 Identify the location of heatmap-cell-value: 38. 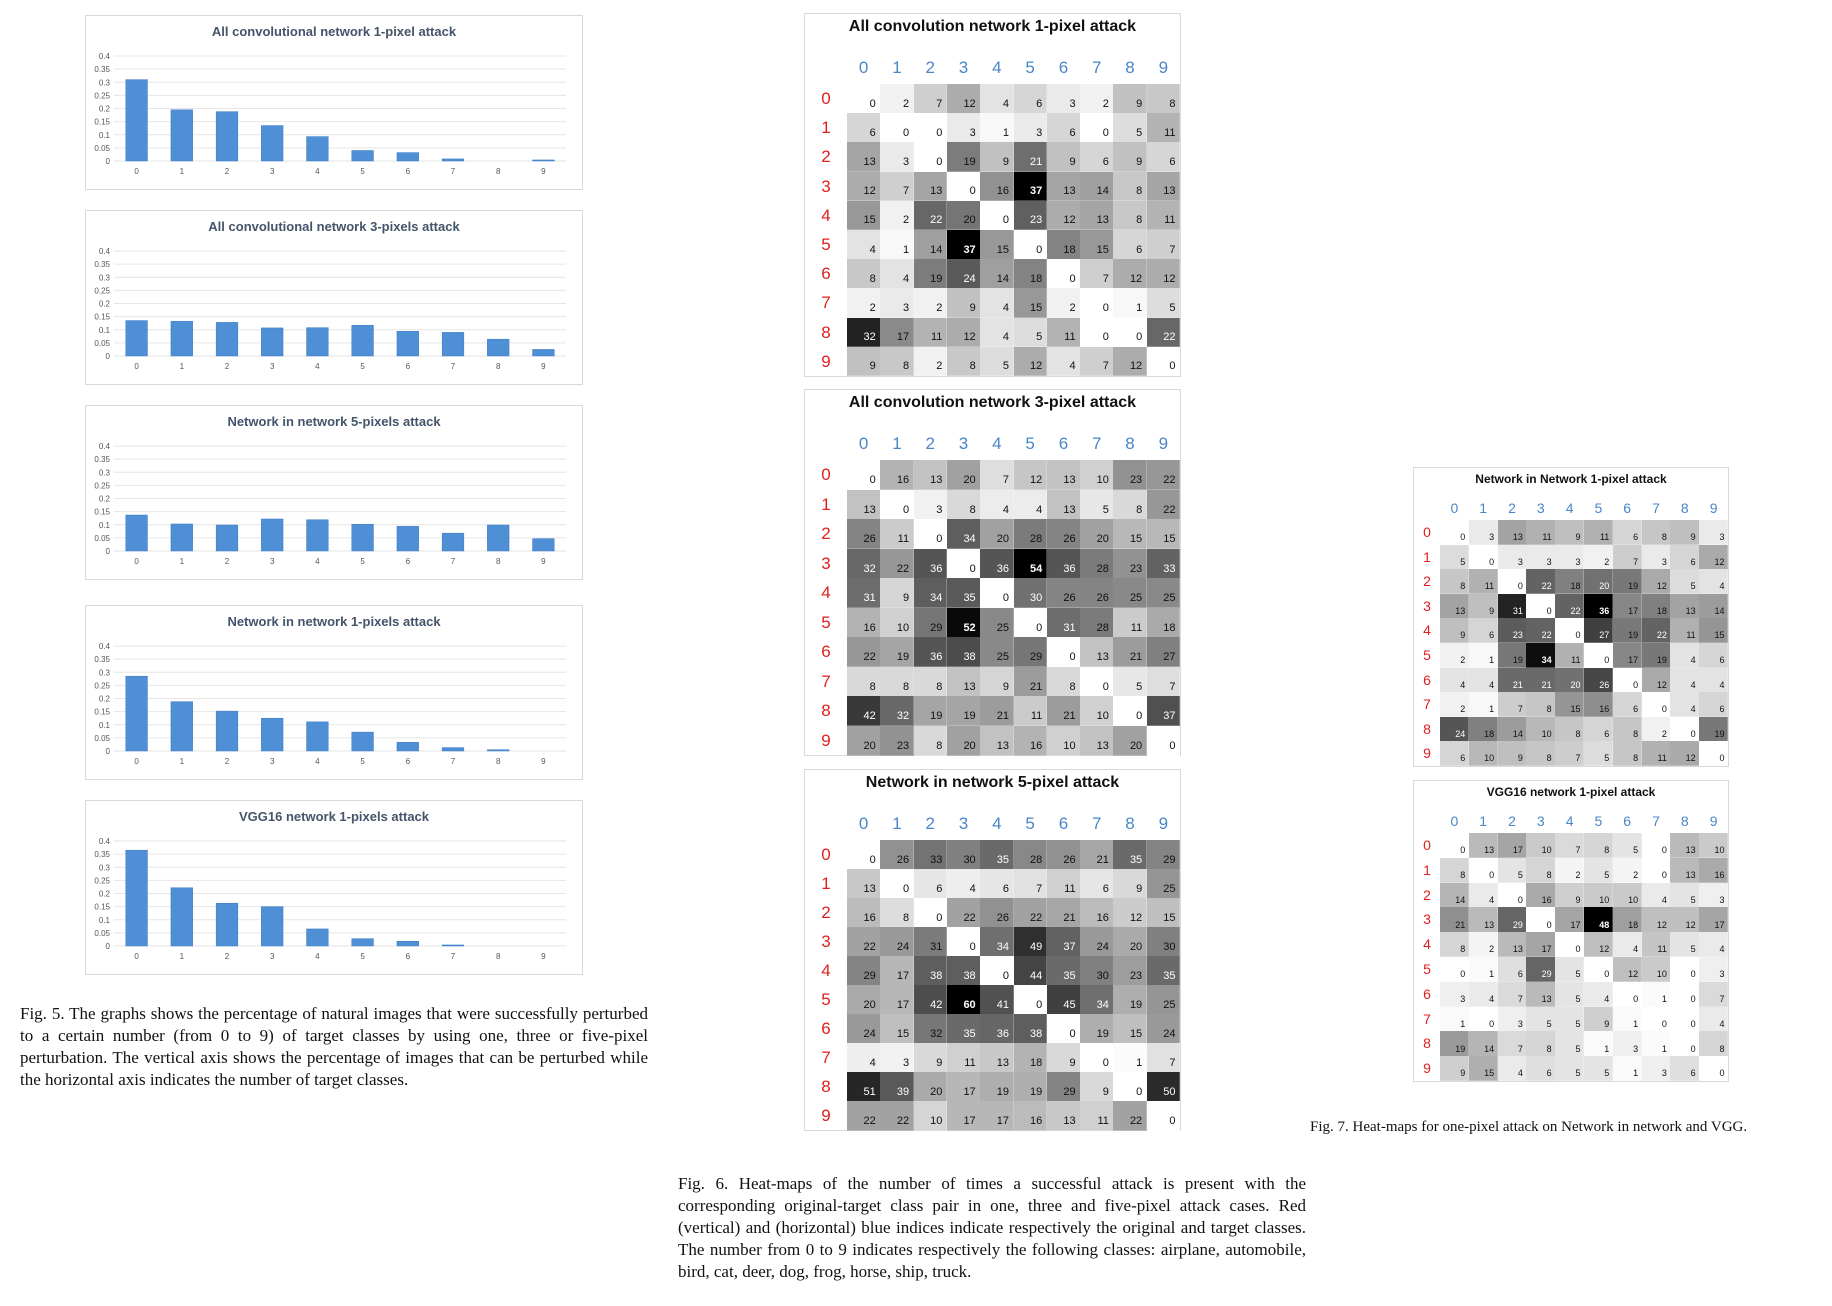
(969, 975).